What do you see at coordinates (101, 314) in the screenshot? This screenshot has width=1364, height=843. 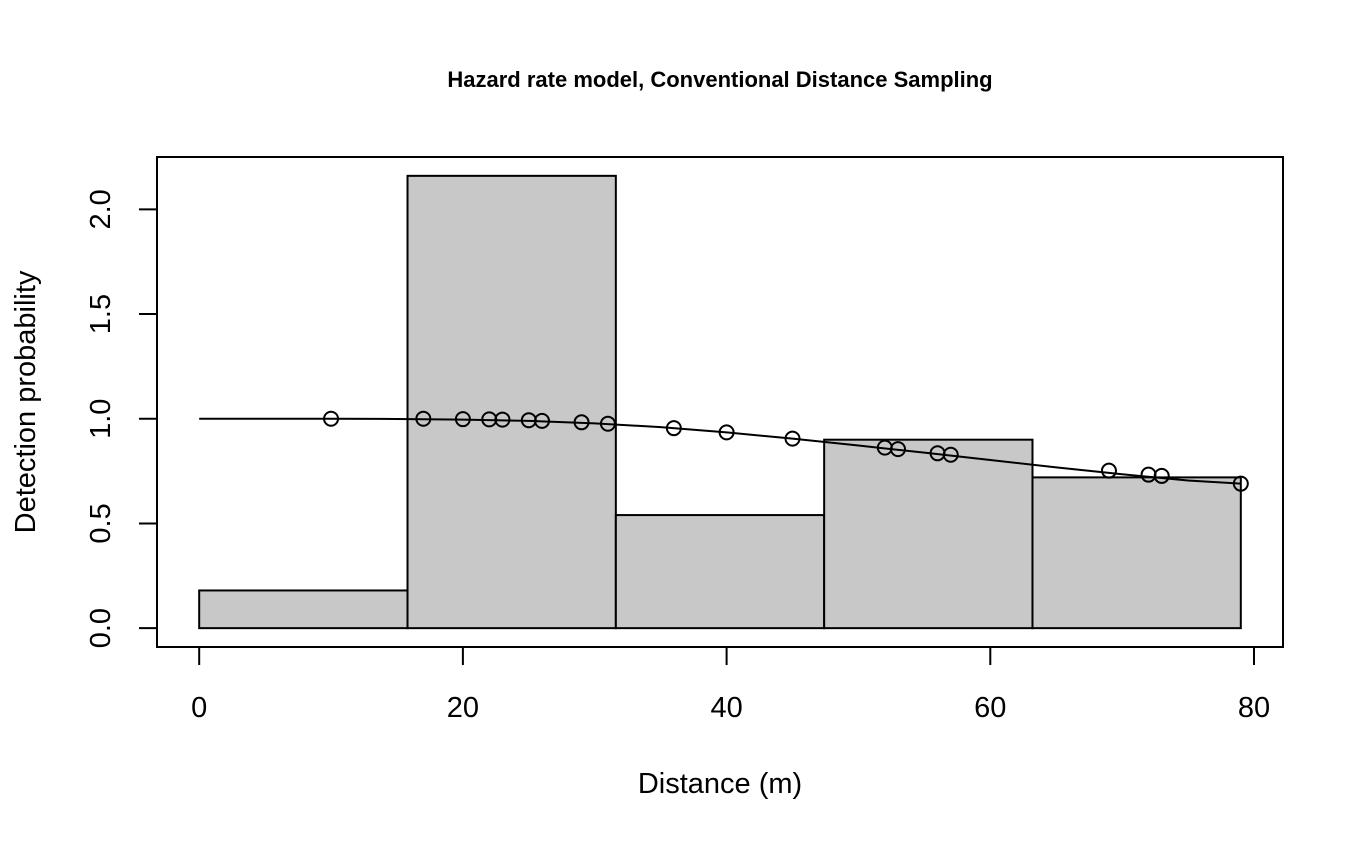 I see `y-tick-label: 1.5` at bounding box center [101, 314].